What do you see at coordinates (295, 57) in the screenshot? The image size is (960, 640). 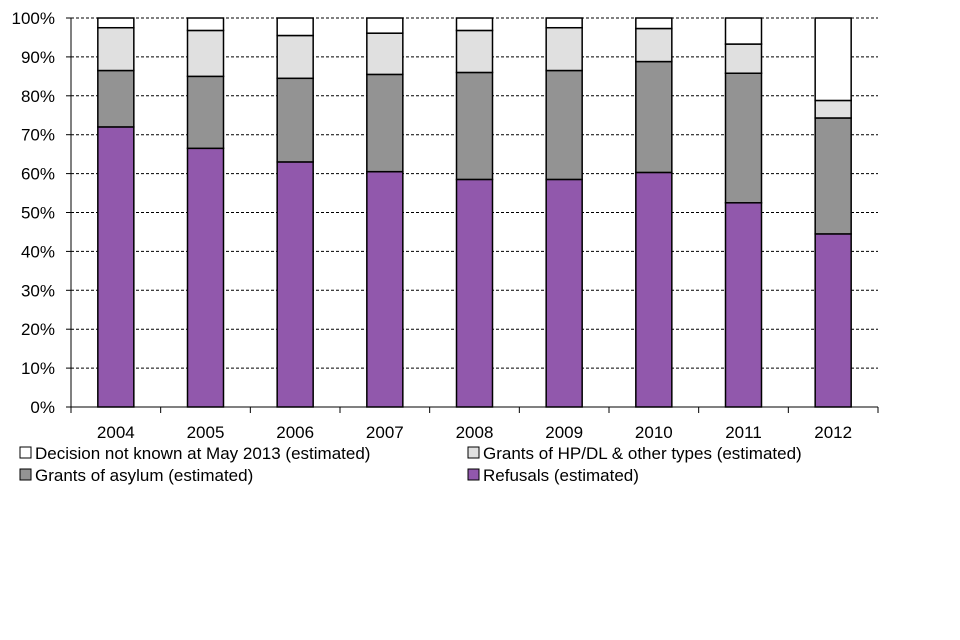 I see `bar-grants-of-hp-dl-other-types-estimated-2006` at bounding box center [295, 57].